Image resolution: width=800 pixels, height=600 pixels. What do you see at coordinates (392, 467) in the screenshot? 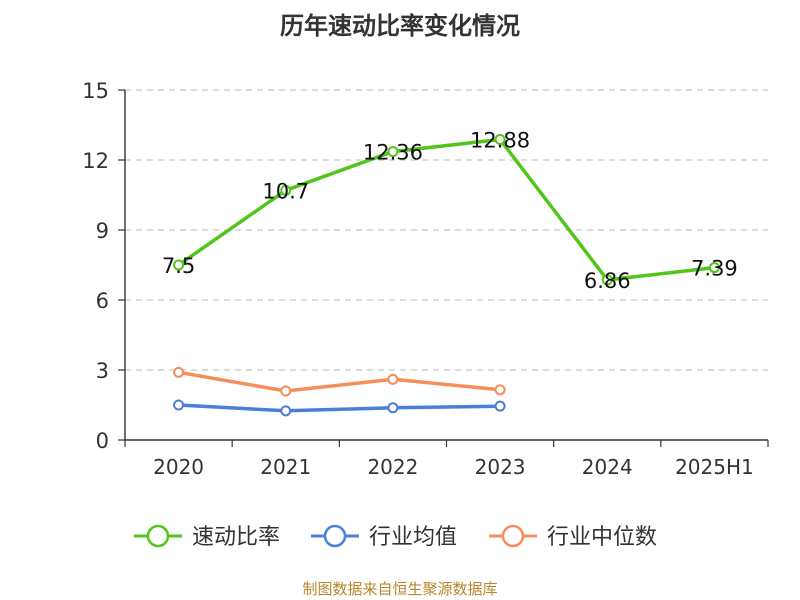
I see `x-tick-label: 2022` at bounding box center [392, 467].